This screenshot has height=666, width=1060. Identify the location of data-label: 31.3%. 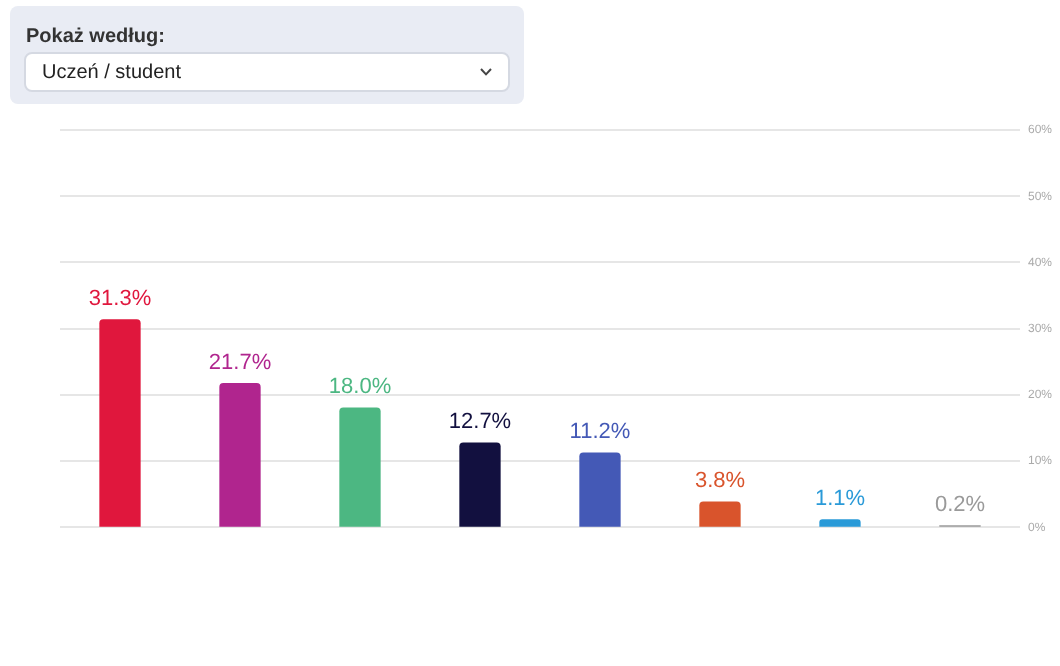
(120, 299).